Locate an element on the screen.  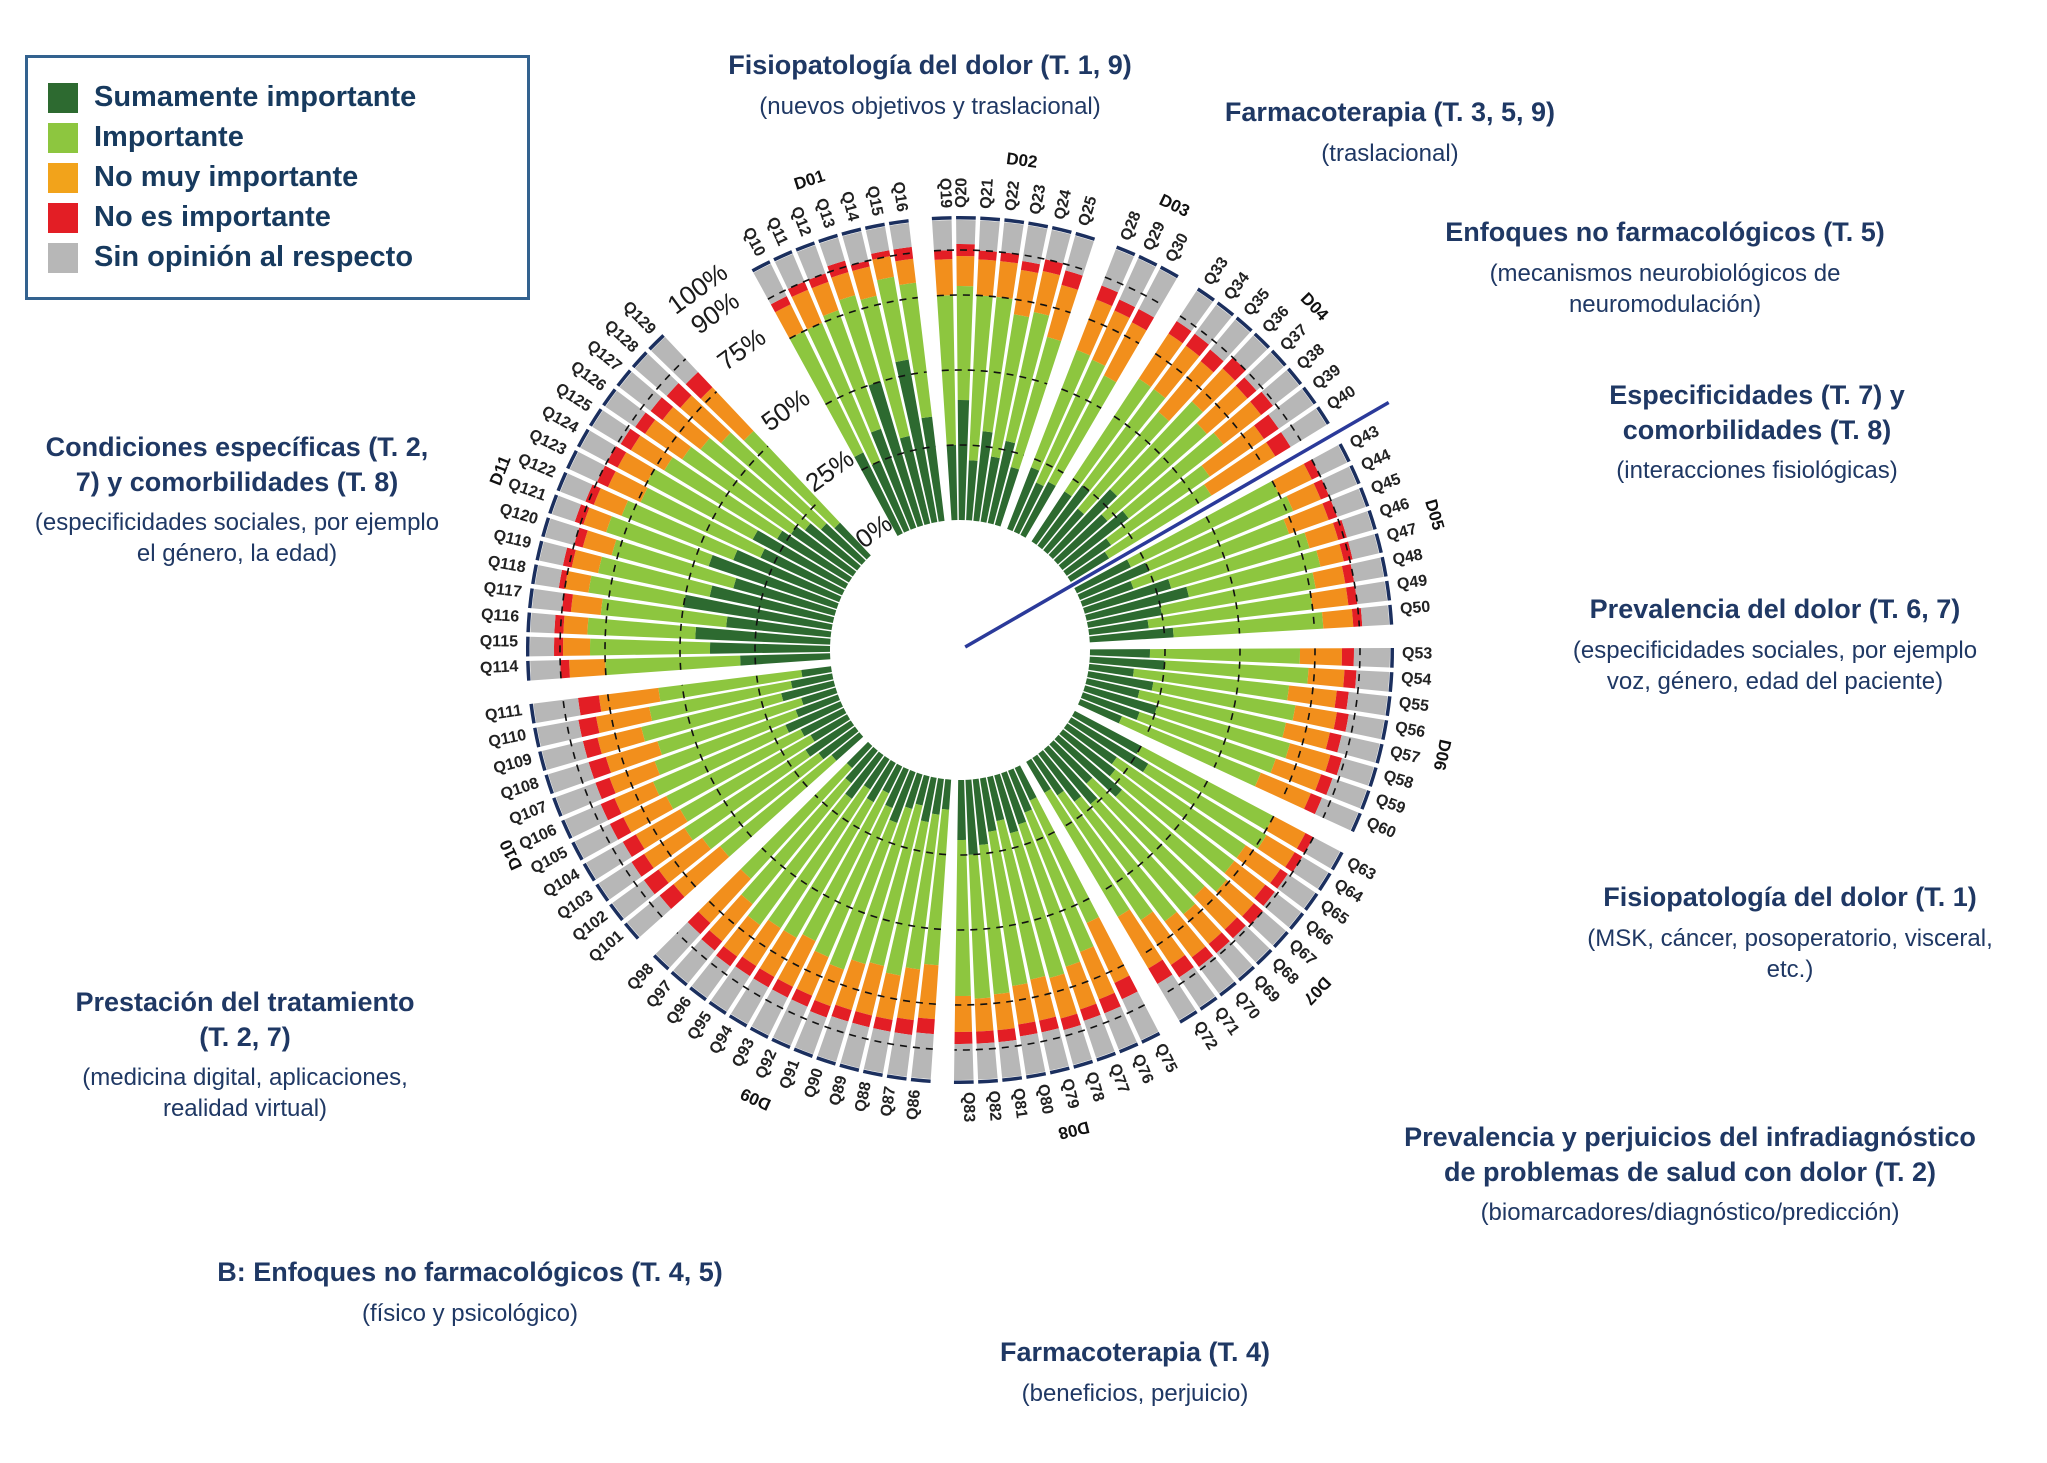
bar-Q47 is located at coordinates (1234, 577).